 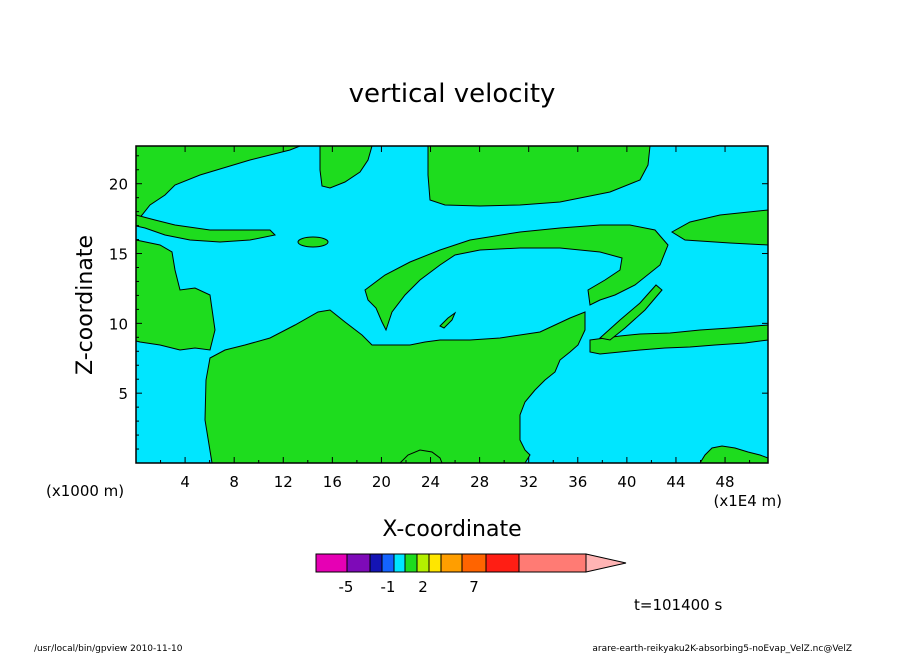 I want to click on x-tick-label: 12, so click(x=283, y=482).